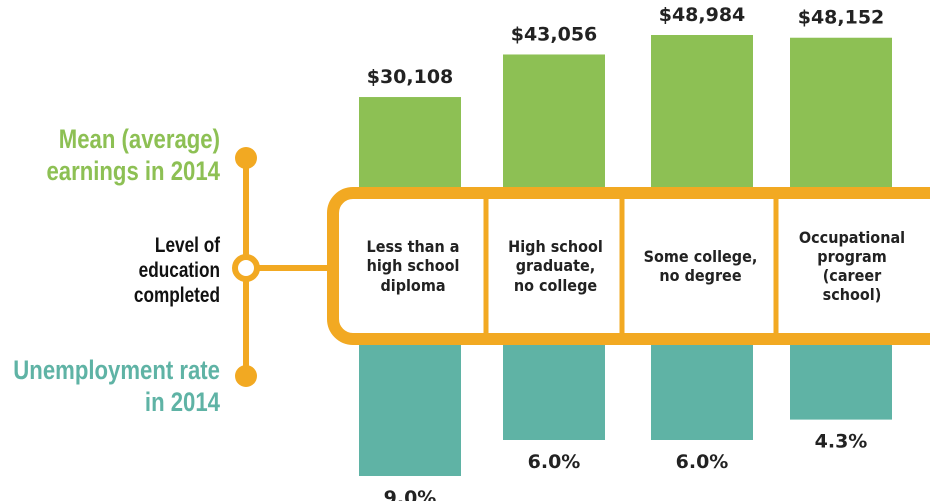 This screenshot has width=930, height=501. What do you see at coordinates (555, 266) in the screenshot?
I see `category-label: High school graduate, no college` at bounding box center [555, 266].